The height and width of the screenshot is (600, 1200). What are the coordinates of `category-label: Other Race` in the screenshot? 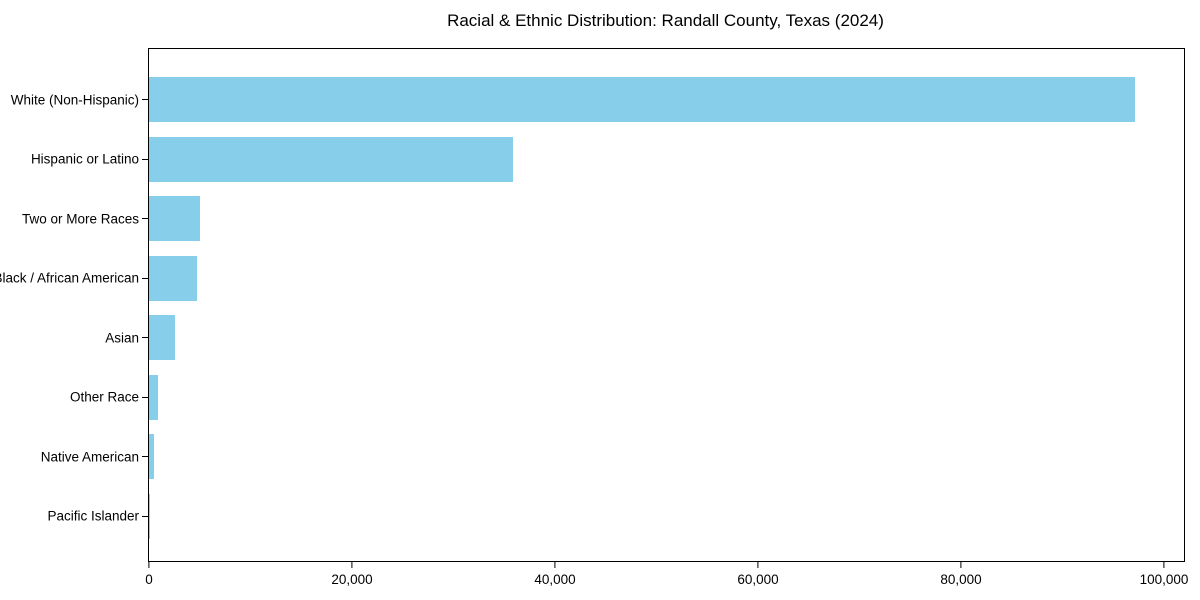 It's located at (104, 397).